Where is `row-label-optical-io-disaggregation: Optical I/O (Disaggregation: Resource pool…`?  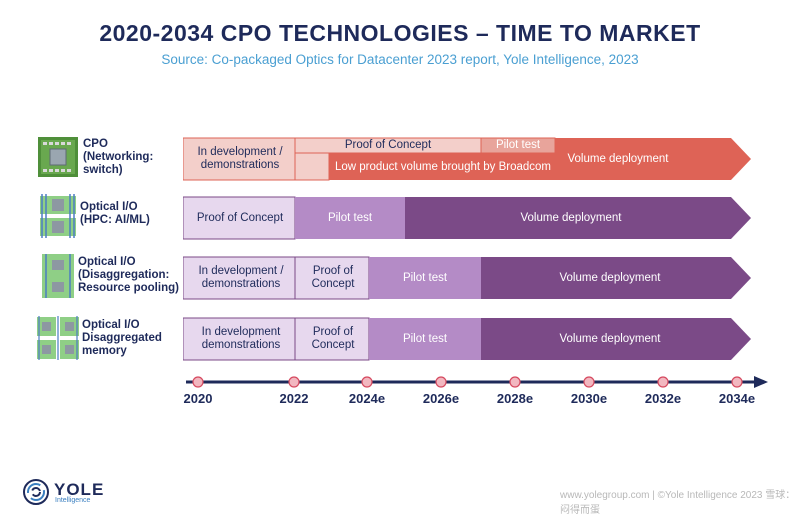 row-label-optical-io-disaggregation: Optical I/O (Disaggregation: Resource pool… is located at coordinates (128, 275).